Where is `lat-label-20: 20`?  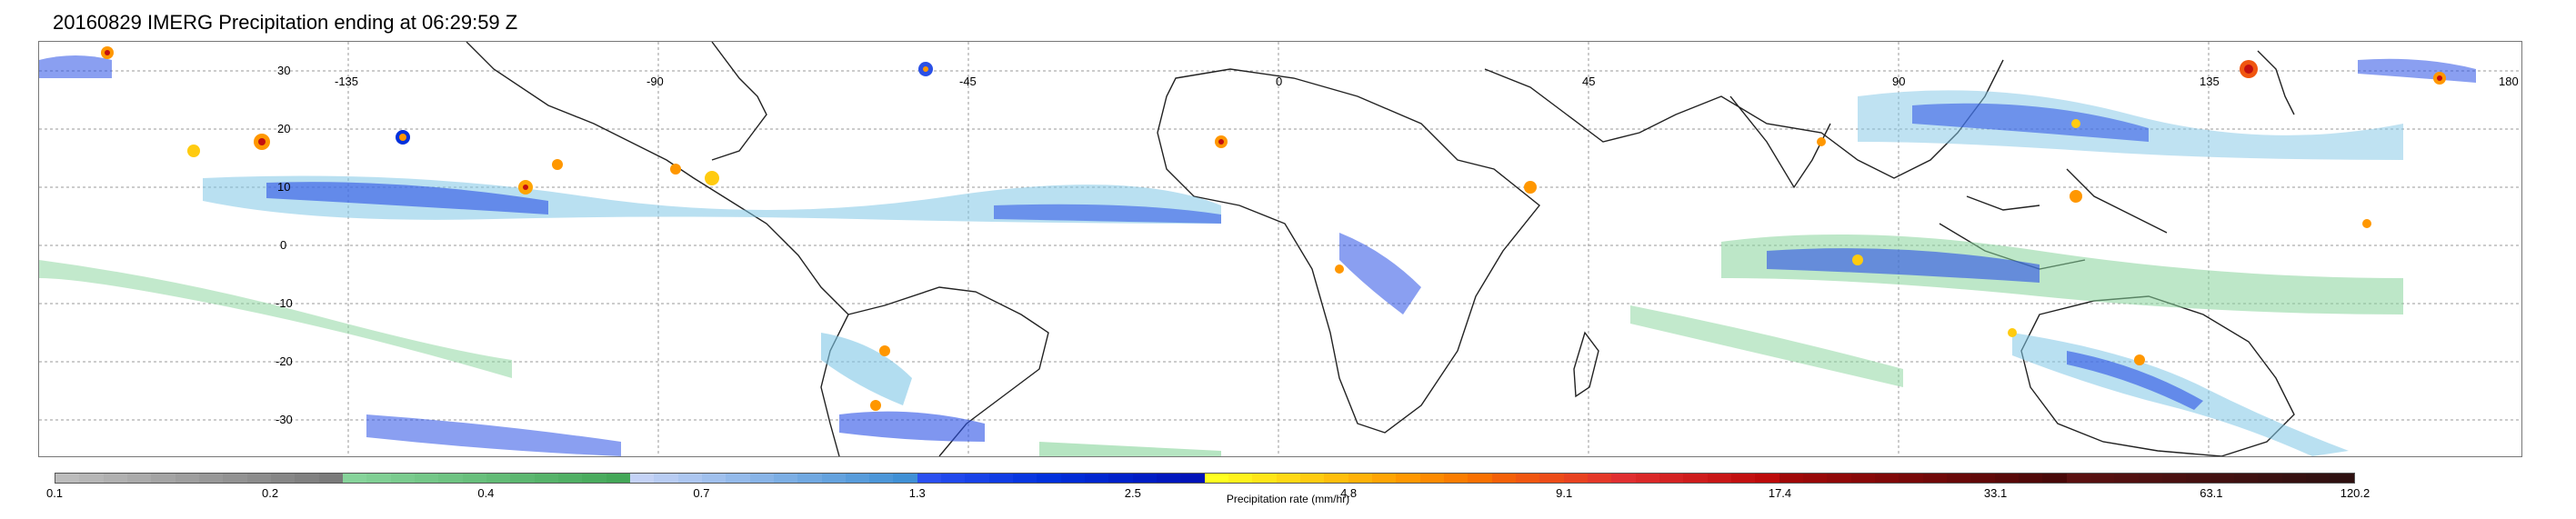
lat-label-20: 20 is located at coordinates (284, 128).